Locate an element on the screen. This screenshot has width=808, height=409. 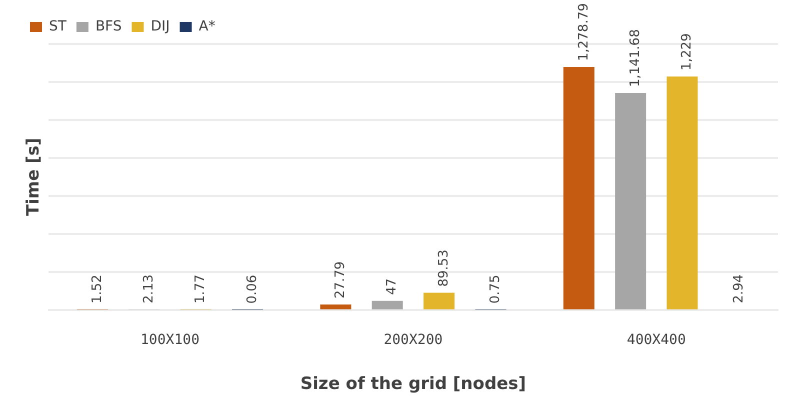
legend-label: A* is located at coordinates (207, 26).